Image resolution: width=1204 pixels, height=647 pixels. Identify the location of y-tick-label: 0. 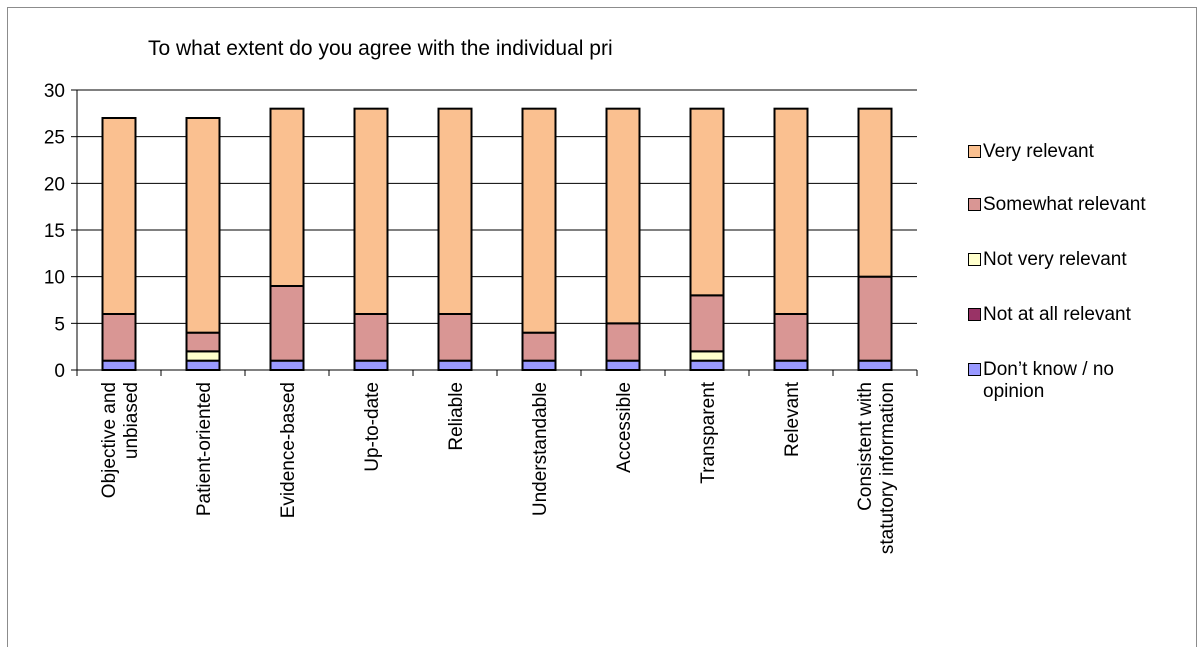
(59, 371).